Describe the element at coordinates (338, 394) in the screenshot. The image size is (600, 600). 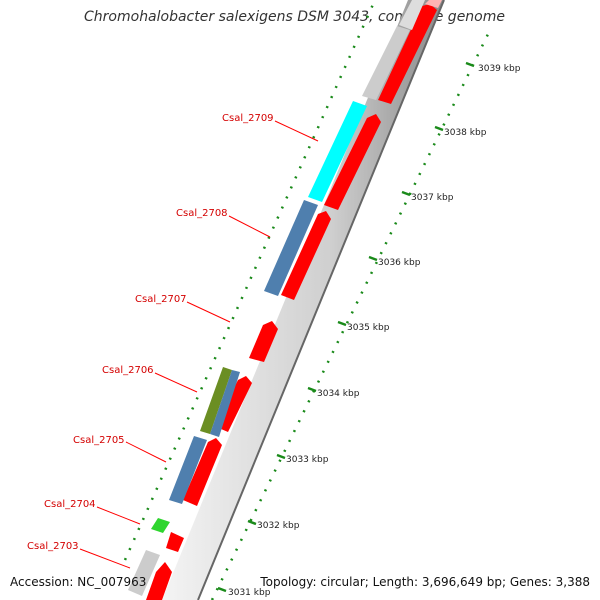
I see `scale-label-3034: 3034 kbp` at that location.